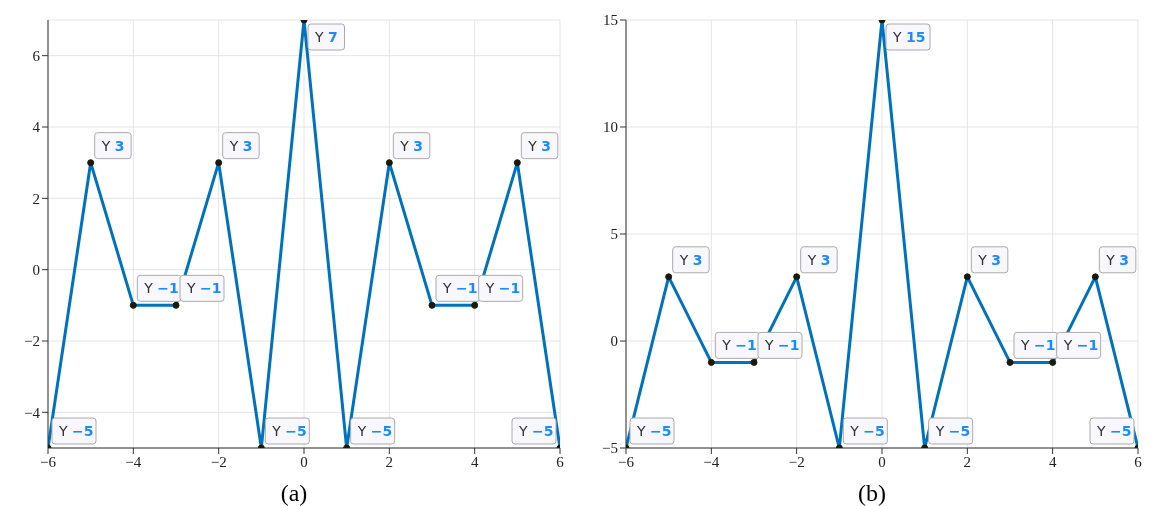  Describe the element at coordinates (32, 341) in the screenshot. I see `y-tick-label: −2` at that location.